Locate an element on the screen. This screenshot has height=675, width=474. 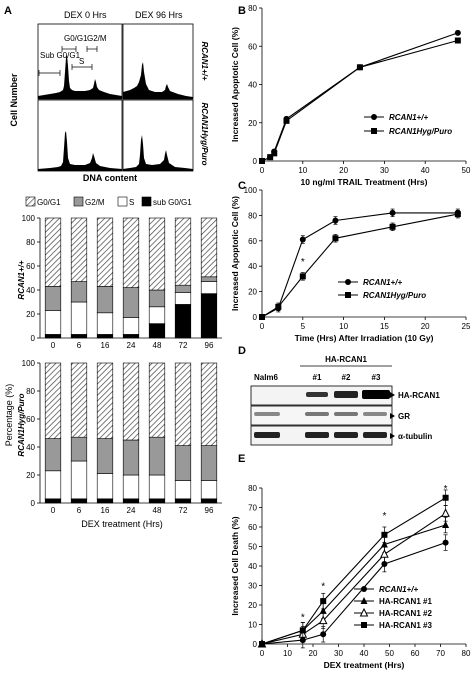
x-tick-label: 96 is located at coordinates (209, 510).